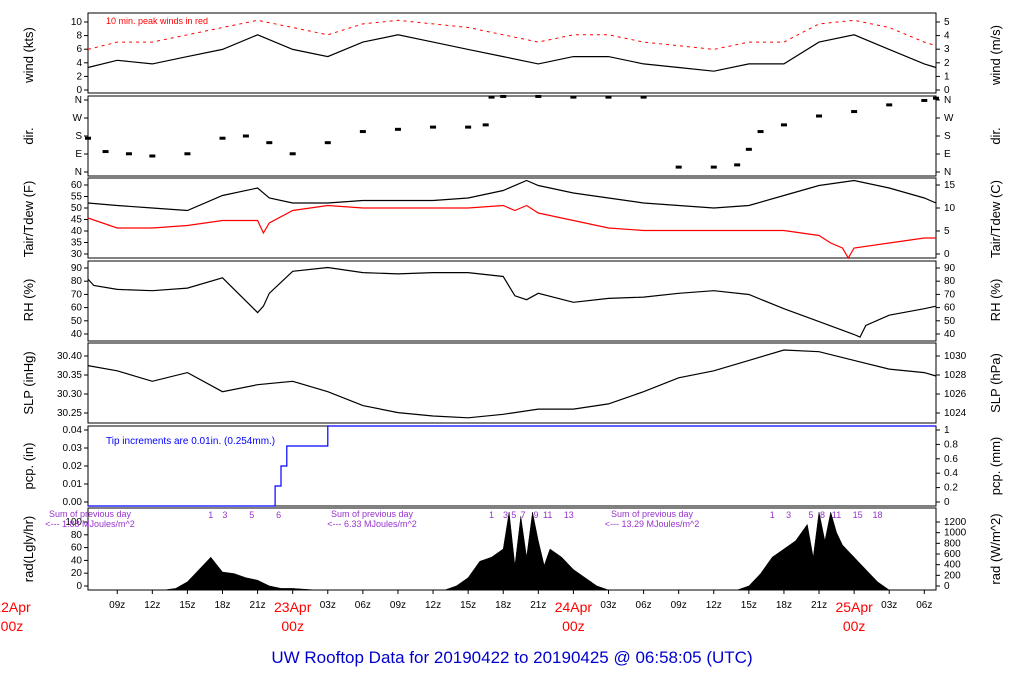 The image size is (1024, 700). I want to click on rad-hour-mark: 18, so click(878, 515).